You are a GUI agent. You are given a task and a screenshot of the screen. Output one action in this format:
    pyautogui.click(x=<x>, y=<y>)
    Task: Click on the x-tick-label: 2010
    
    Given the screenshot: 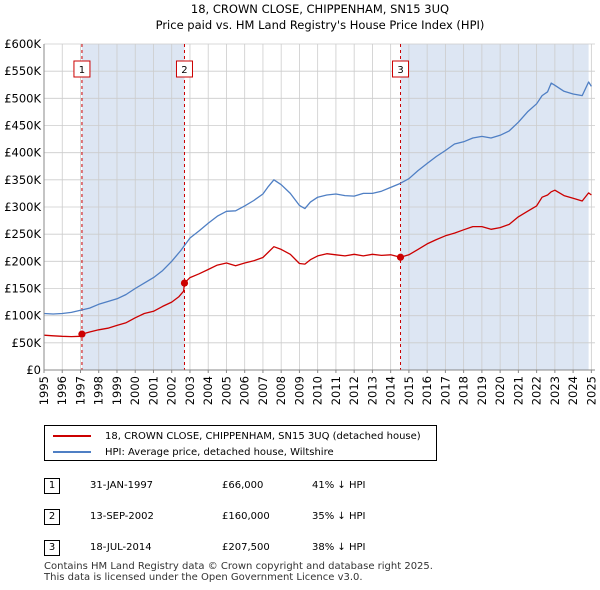 What is the action you would take?
    pyautogui.click(x=318, y=390)
    